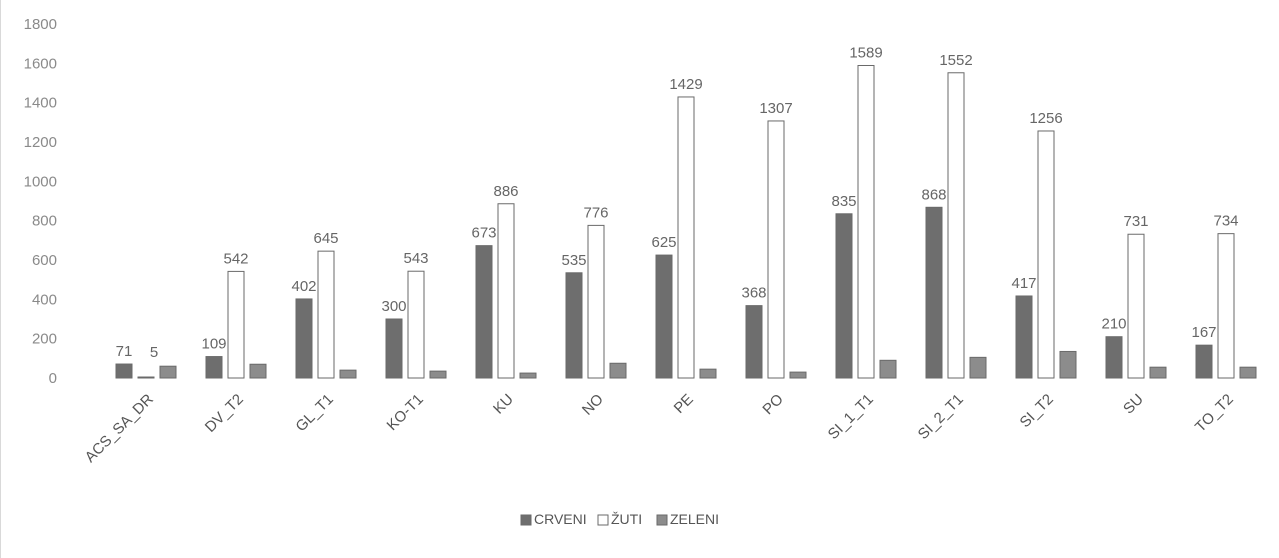  What do you see at coordinates (593, 405) in the screenshot?
I see `x-category-label: NO` at bounding box center [593, 405].